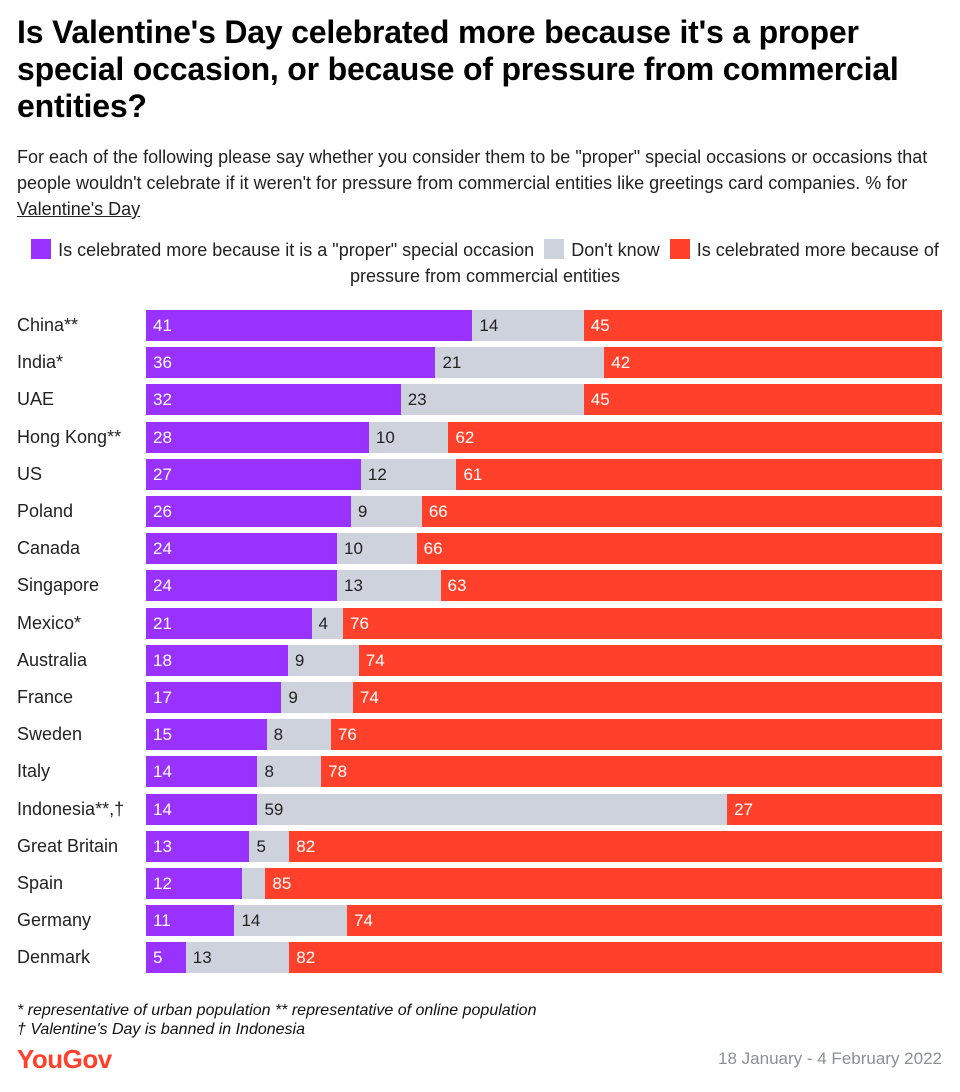  I want to click on bar-proper-india, so click(291, 363).